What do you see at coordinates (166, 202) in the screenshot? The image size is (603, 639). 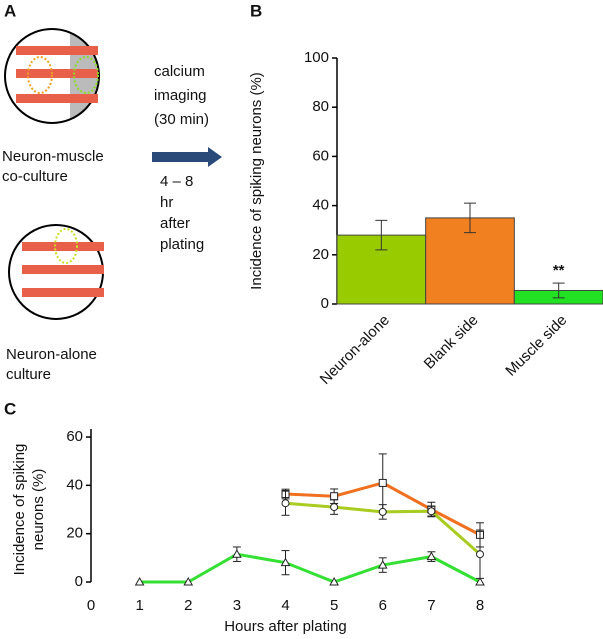 I see `time-label: hr` at bounding box center [166, 202].